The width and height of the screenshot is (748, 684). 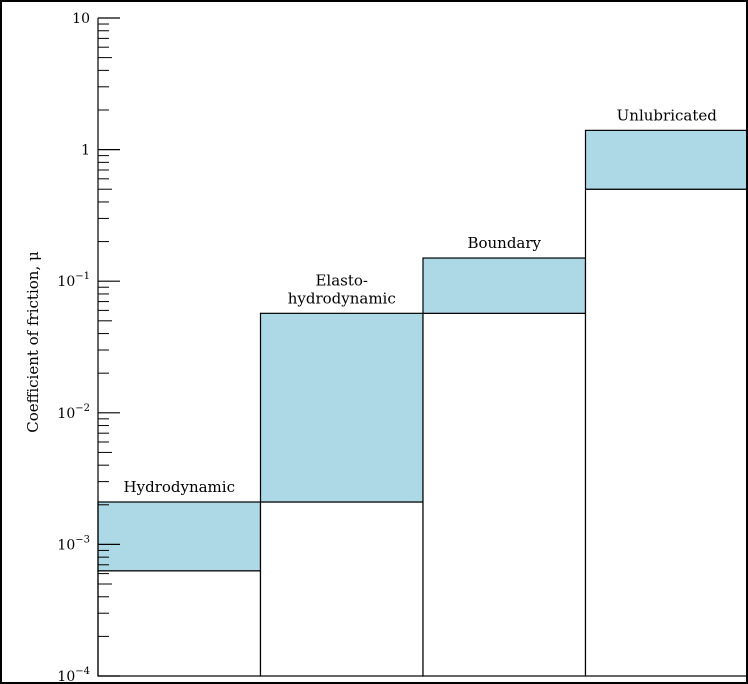 What do you see at coordinates (81, 19) in the screenshot?
I see `y-tick-label: 10` at bounding box center [81, 19].